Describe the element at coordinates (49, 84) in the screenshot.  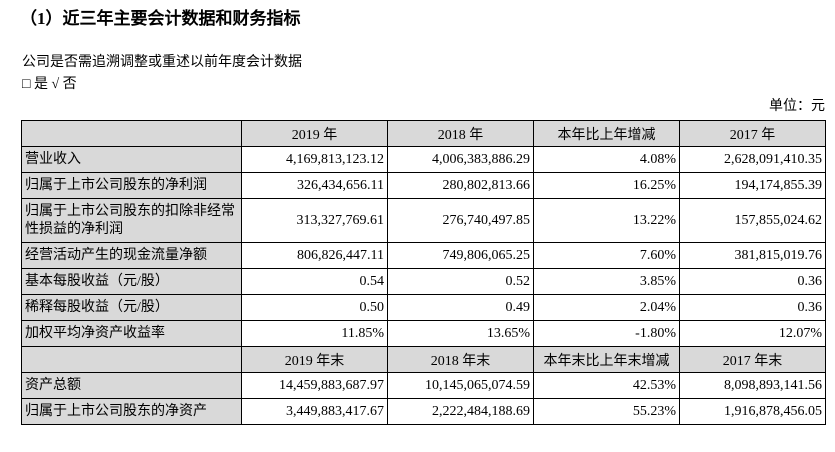
I see `restatement-answer: □ 是 √ 否` at that location.